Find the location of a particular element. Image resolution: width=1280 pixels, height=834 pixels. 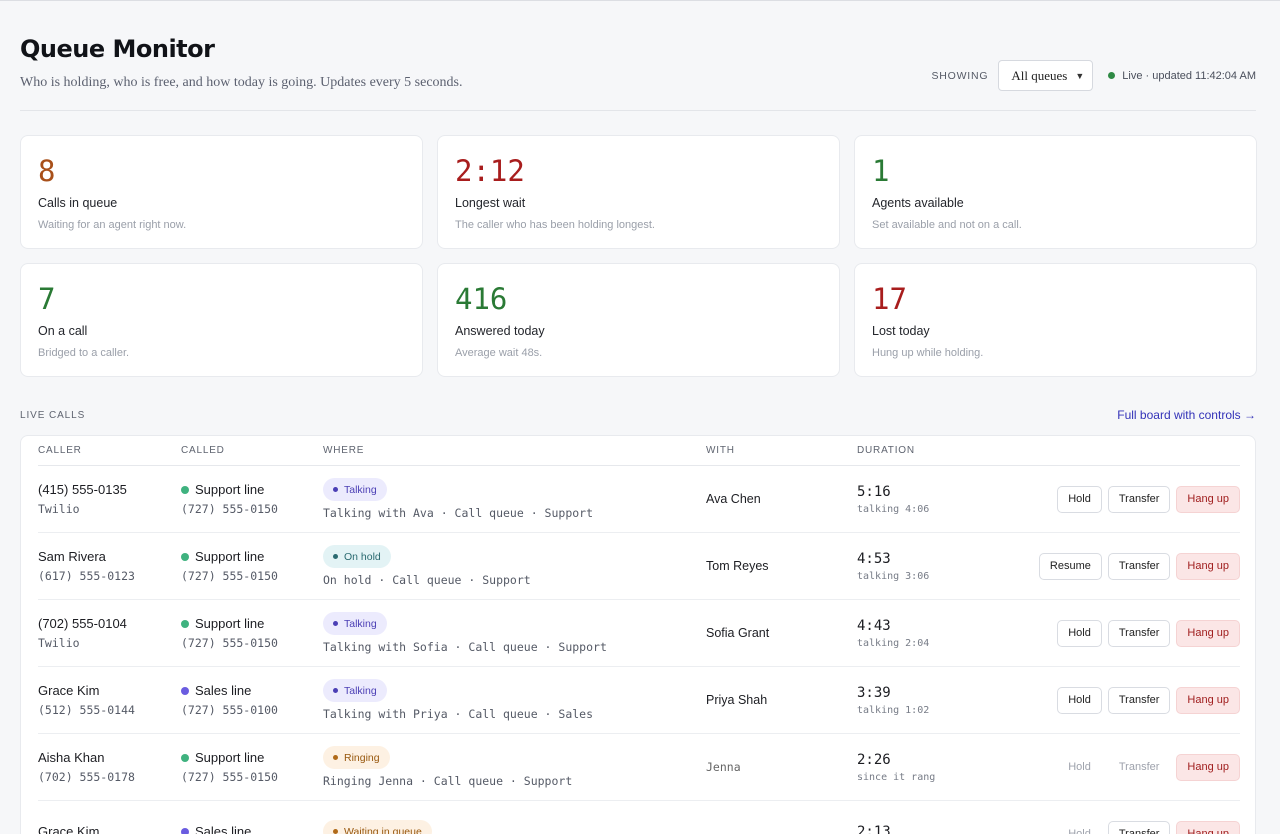

duration-sub: since it rang is located at coordinates (896, 777).